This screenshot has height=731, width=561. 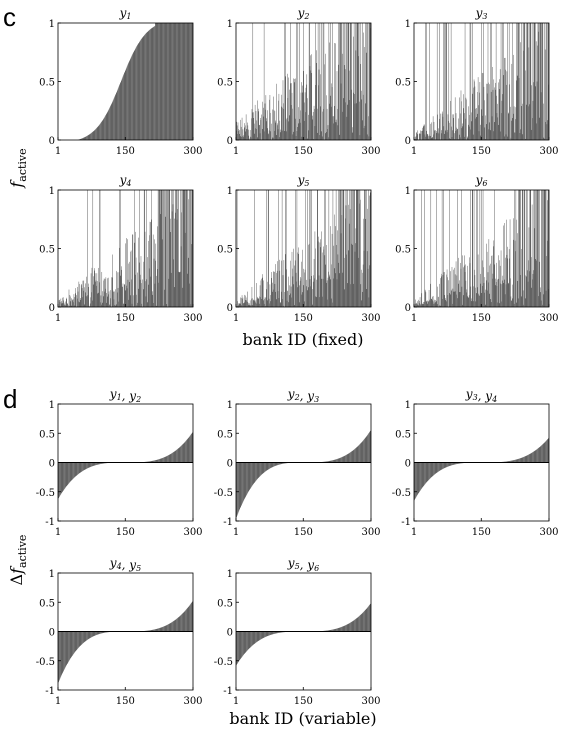 What do you see at coordinates (125, 13) in the screenshot?
I see `subplot-title: y1` at bounding box center [125, 13].